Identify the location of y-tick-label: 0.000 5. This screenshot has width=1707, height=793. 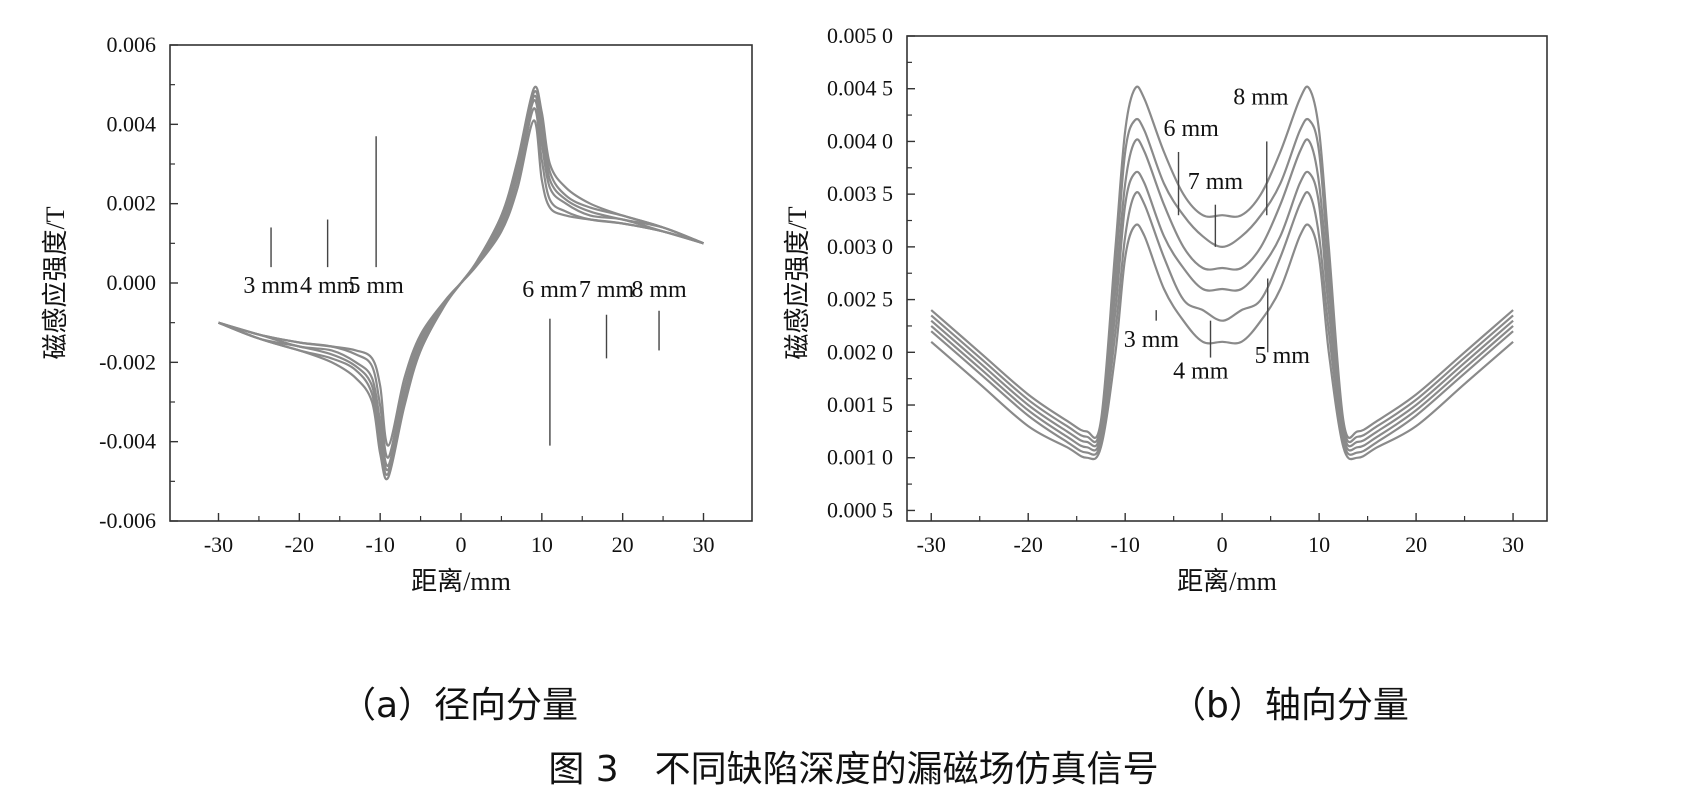
(860, 509).